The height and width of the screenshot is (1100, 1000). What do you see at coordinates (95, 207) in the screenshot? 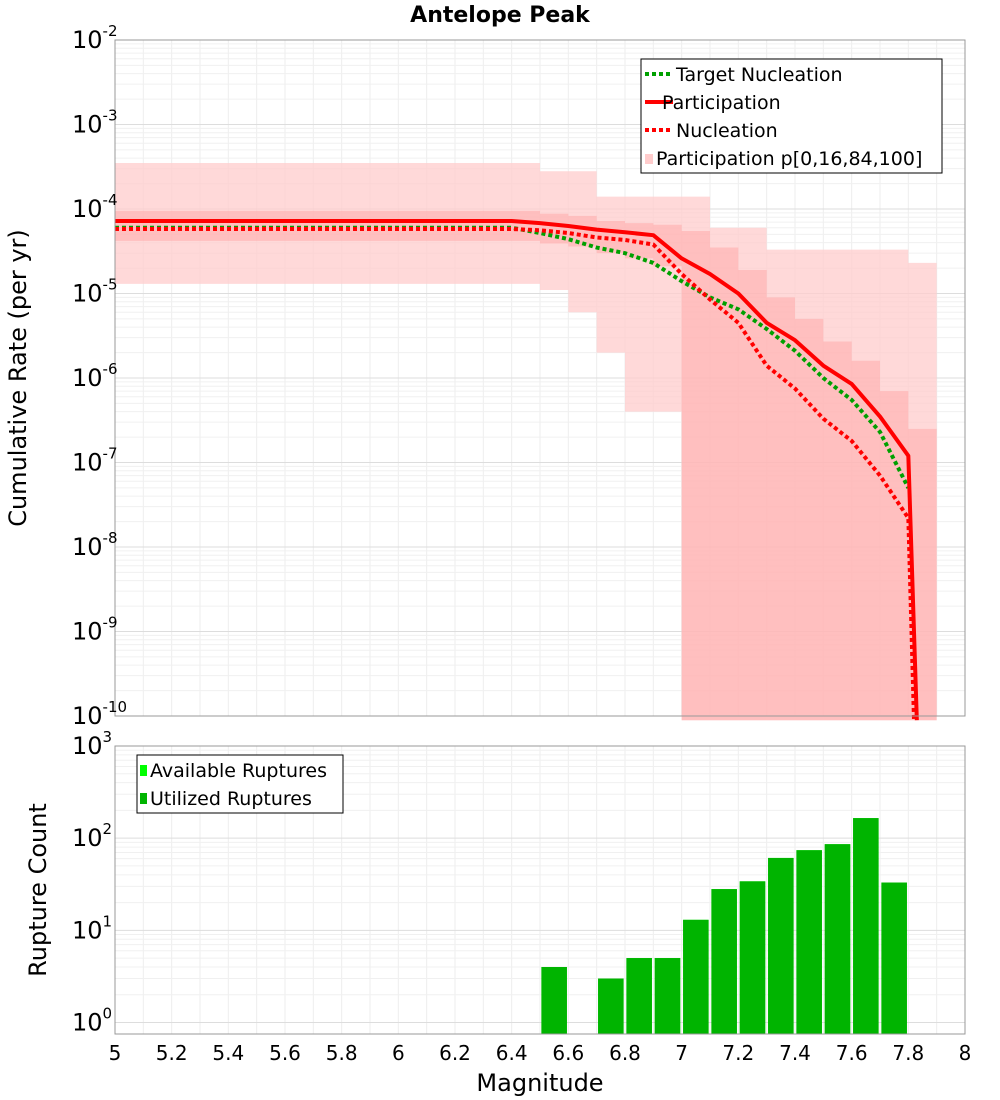
I see `top-y-tick-label: 10⁻⁴` at bounding box center [95, 207].